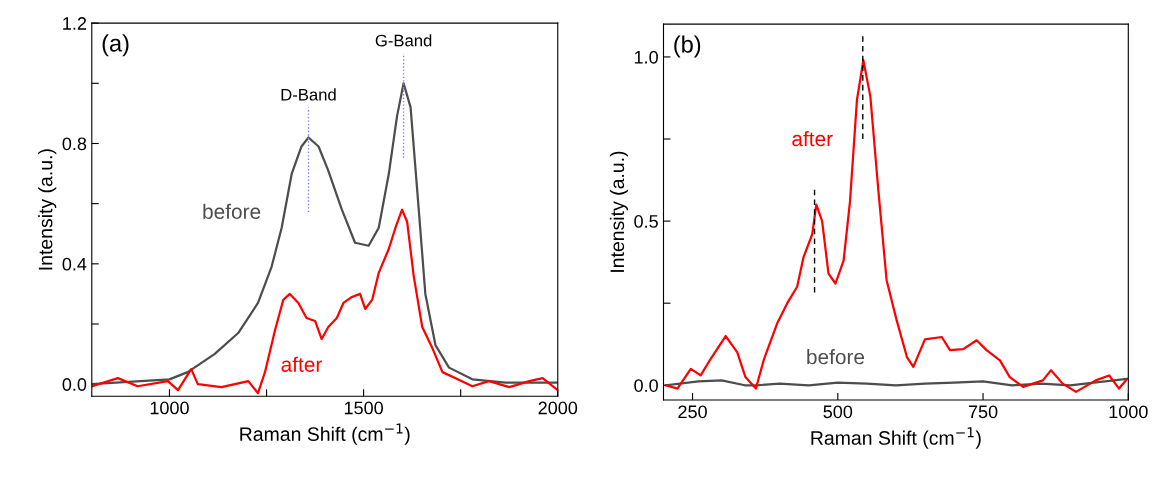 Image resolution: width=1162 pixels, height=482 pixels. What do you see at coordinates (983, 412) in the screenshot?
I see `x-tick-label: 750` at bounding box center [983, 412].